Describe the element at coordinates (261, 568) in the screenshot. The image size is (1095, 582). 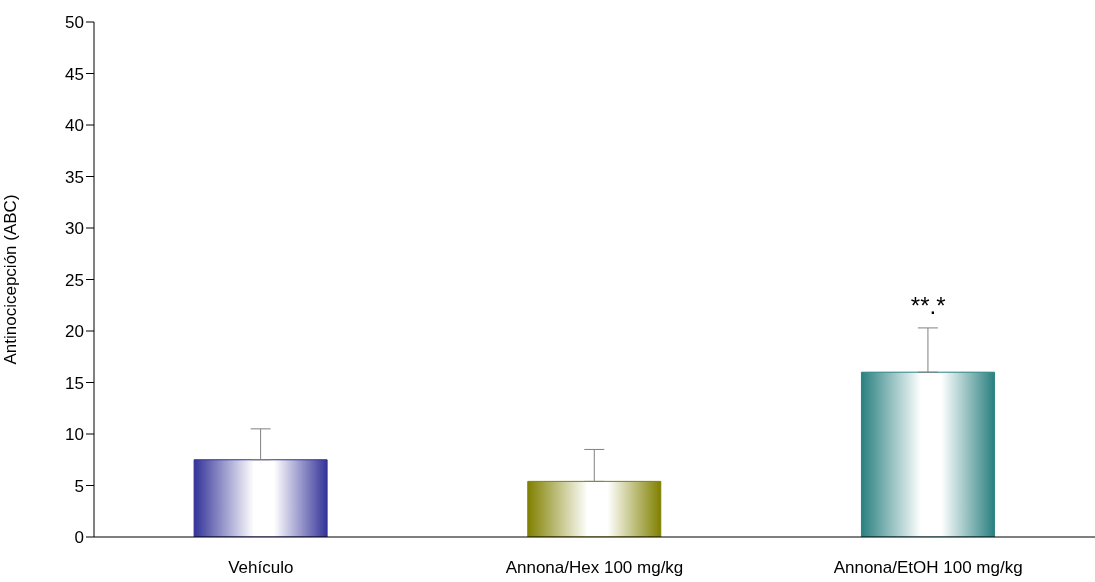
I see `x-tick-label: Vehículo` at that location.